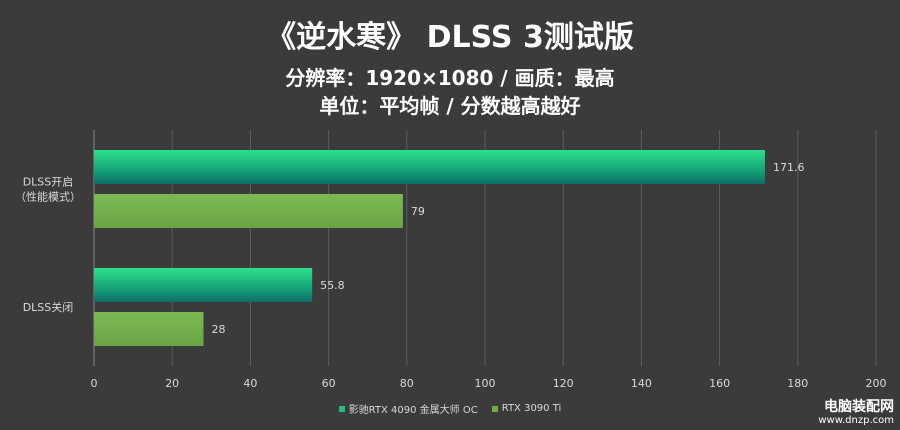  What do you see at coordinates (332, 285) in the screenshot?
I see `data-label-1-series-0: 55.8` at bounding box center [332, 285].